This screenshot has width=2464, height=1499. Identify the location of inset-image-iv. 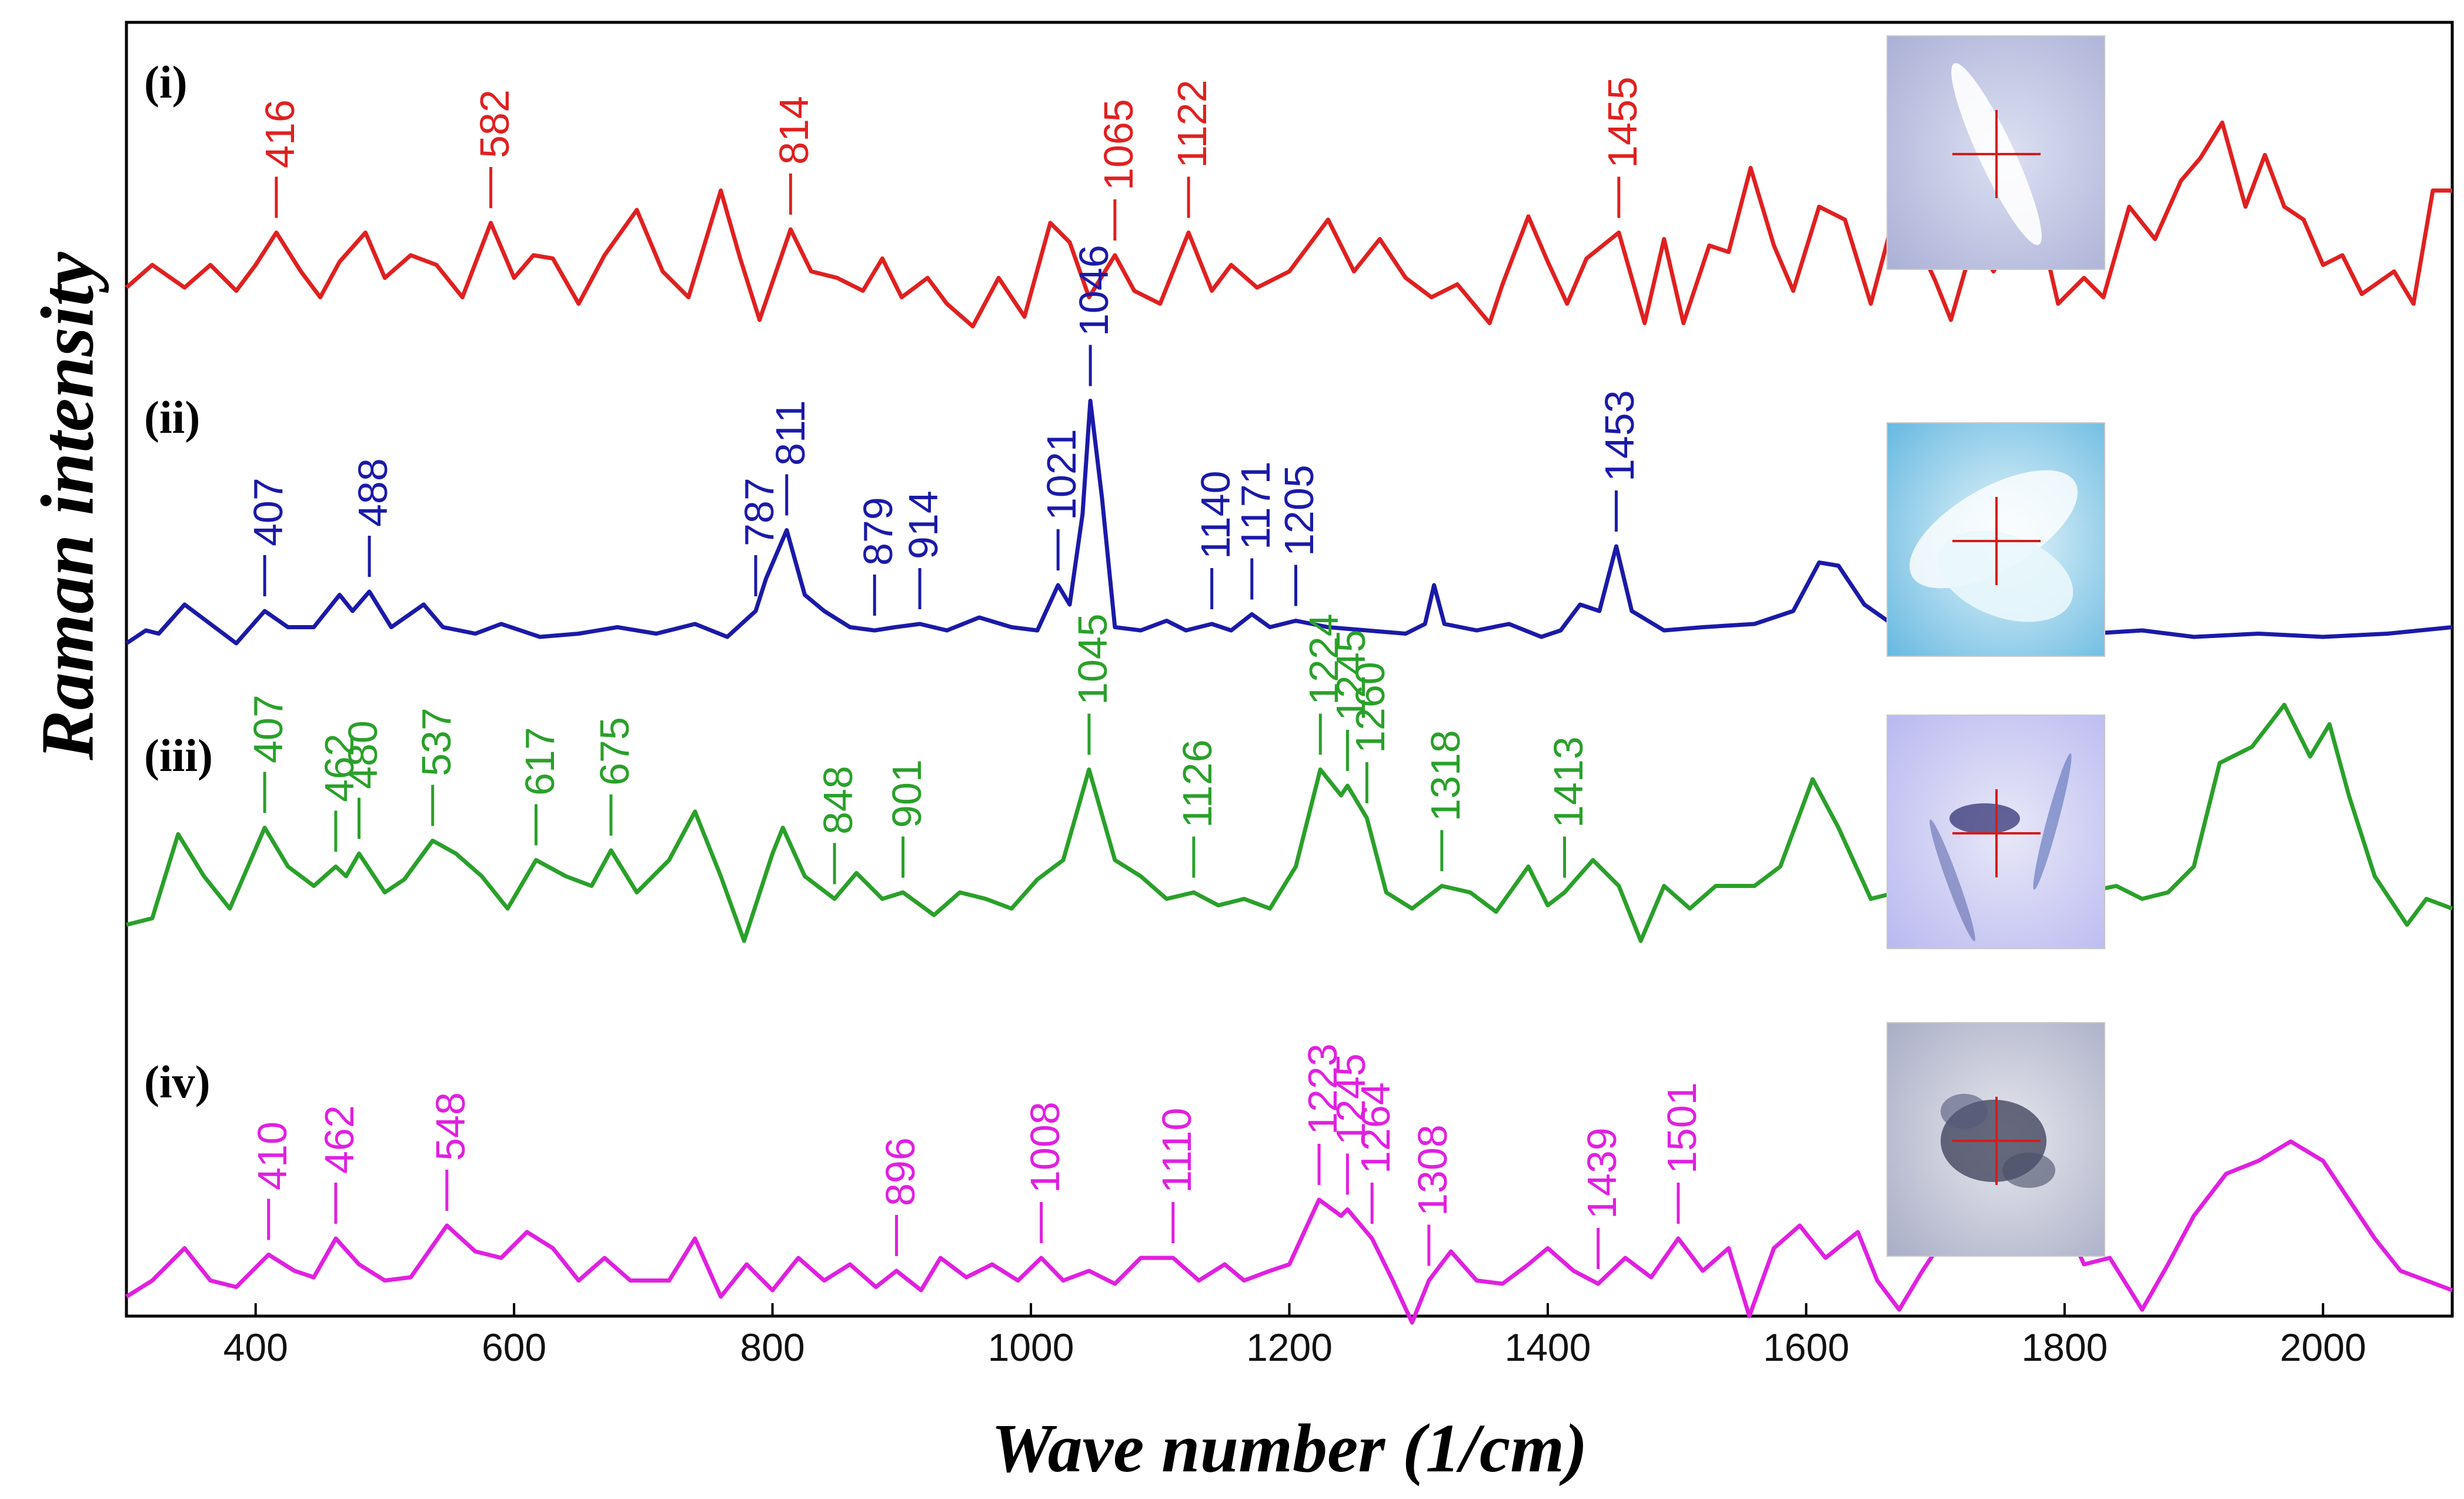
(1996, 1139).